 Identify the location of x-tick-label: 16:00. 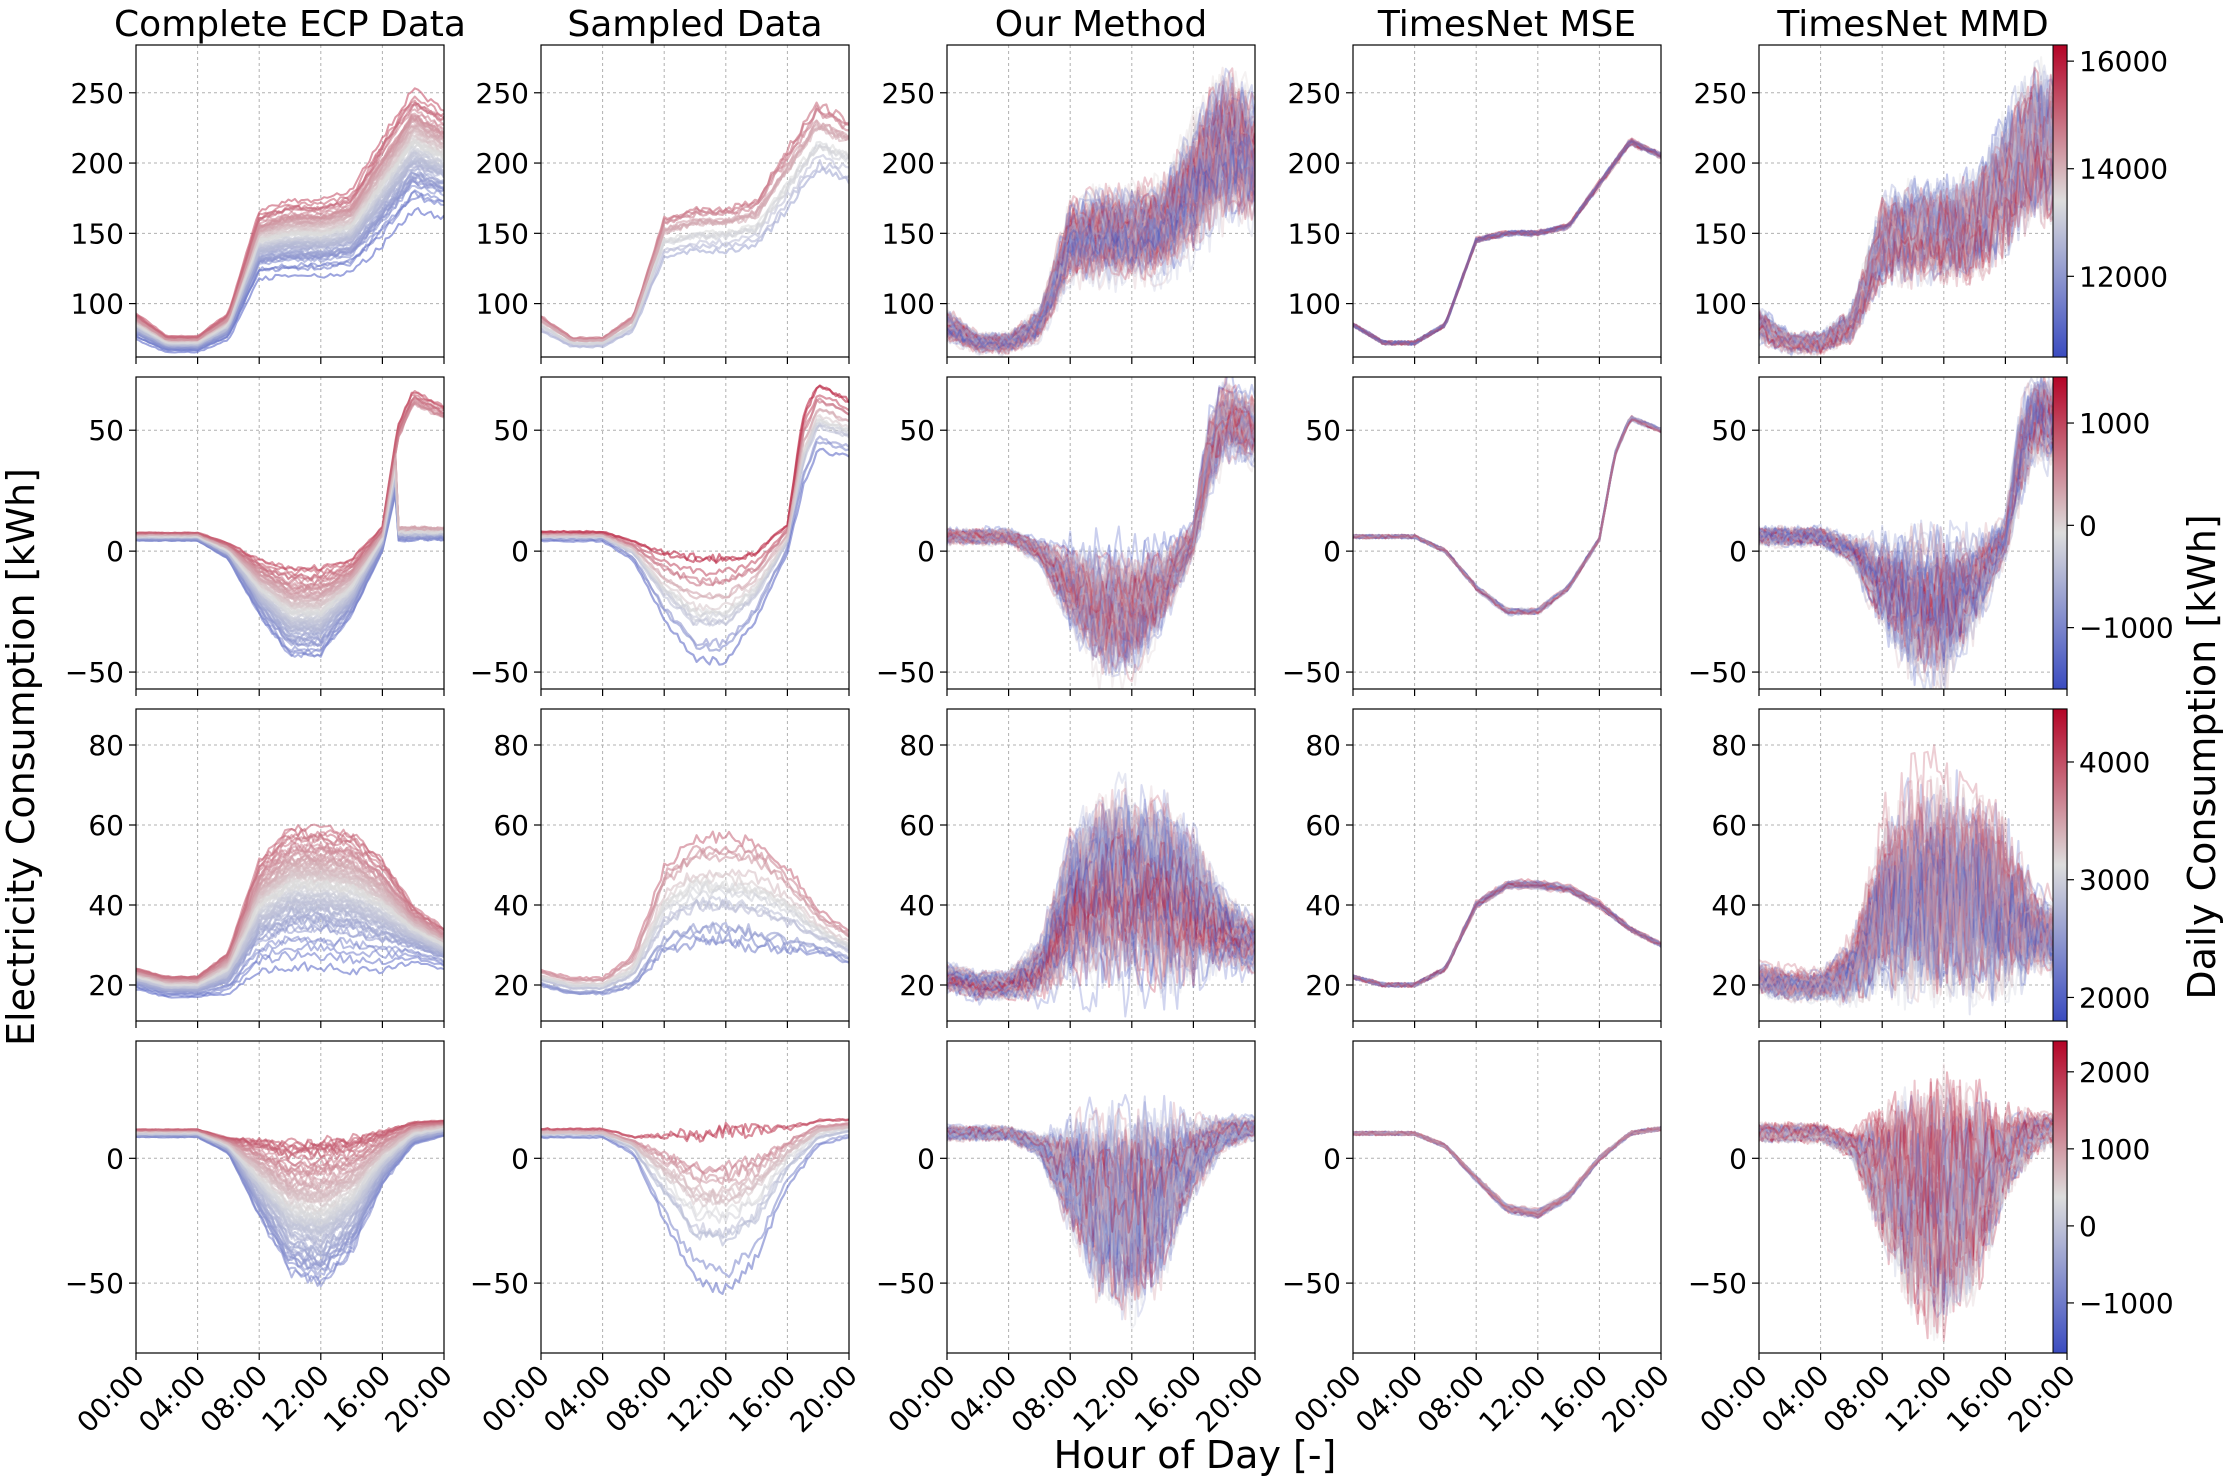
(1168, 1399).